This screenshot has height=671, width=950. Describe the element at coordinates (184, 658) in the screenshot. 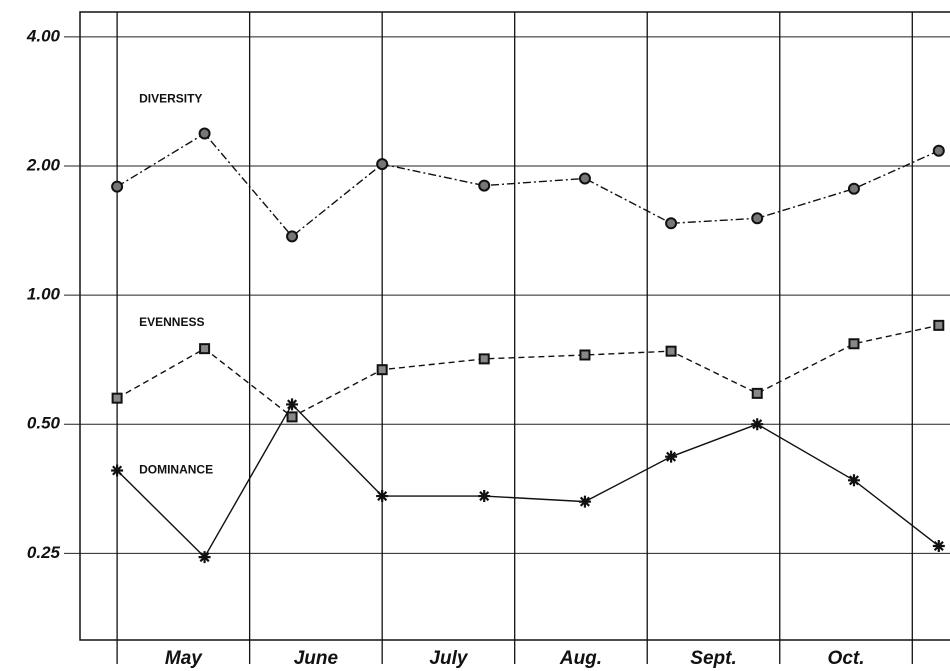

I see `x-tick-label: May` at that location.